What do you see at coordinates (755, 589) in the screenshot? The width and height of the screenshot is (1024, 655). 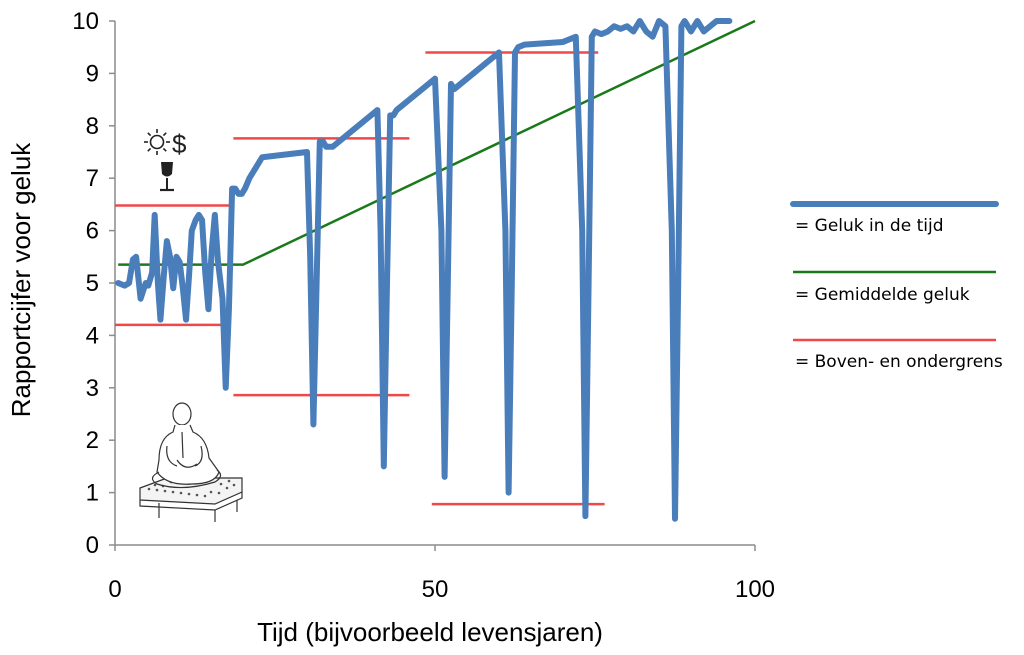 I see `x-tick-label: 100` at bounding box center [755, 589].